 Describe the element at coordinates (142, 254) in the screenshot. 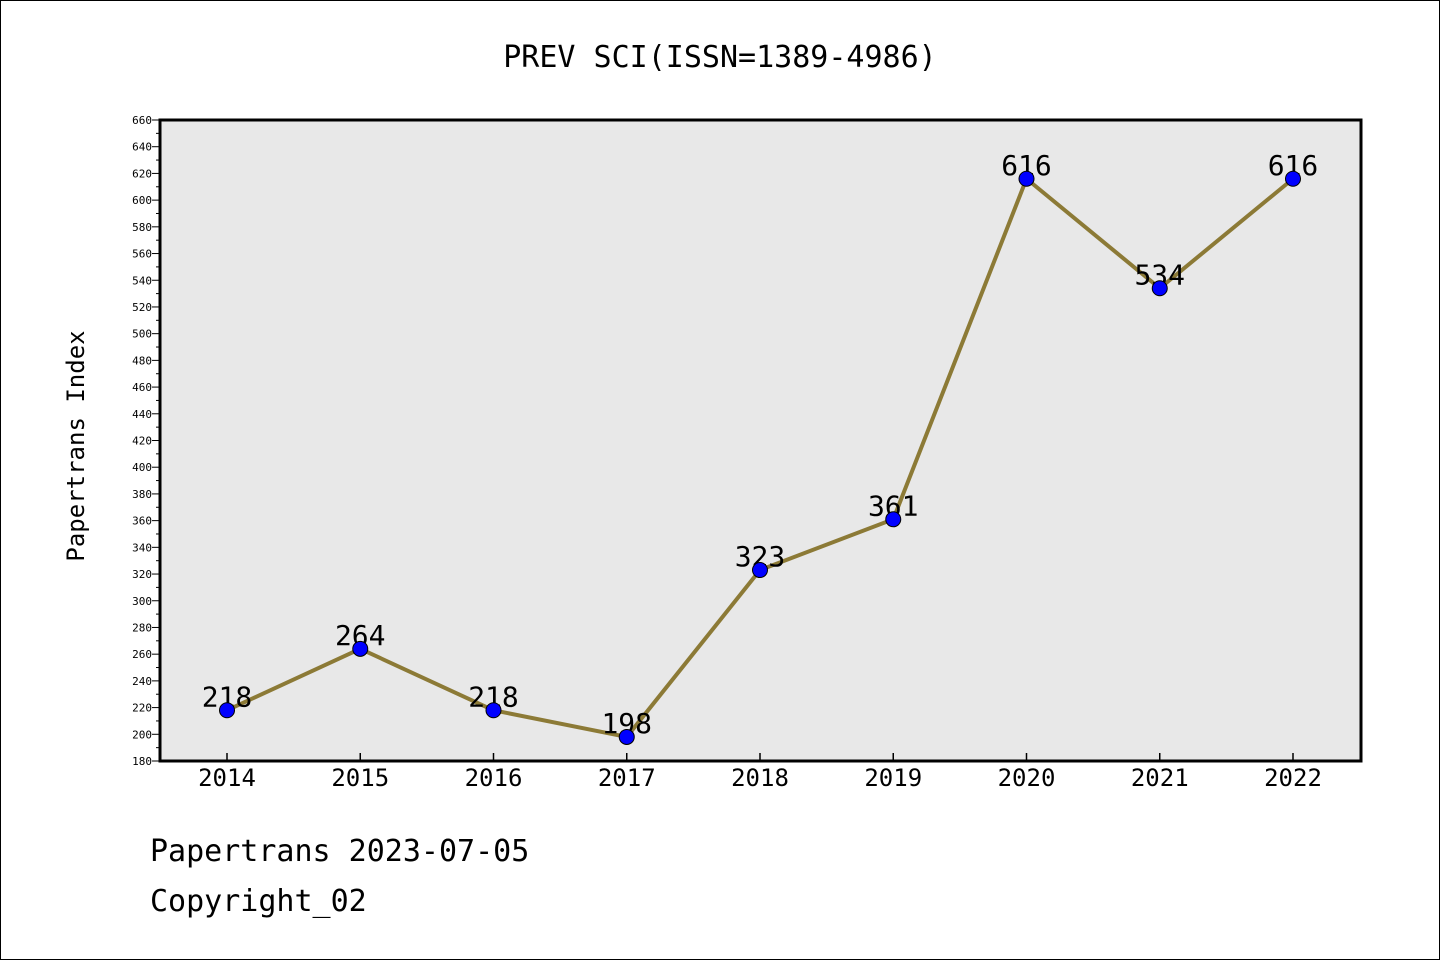

I see `y-tick-label: 560` at that location.